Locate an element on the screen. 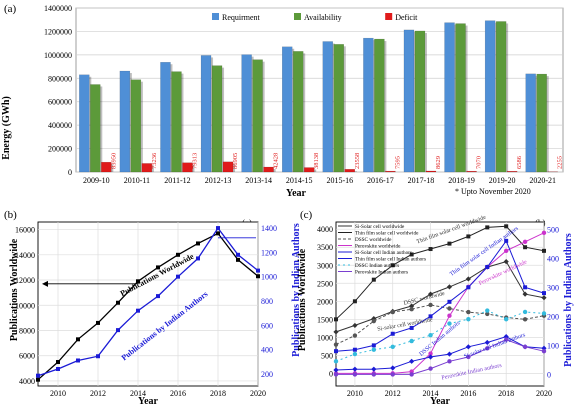 This screenshot has width=575, height=407. x-tick-label: 2010 is located at coordinates (58, 393).